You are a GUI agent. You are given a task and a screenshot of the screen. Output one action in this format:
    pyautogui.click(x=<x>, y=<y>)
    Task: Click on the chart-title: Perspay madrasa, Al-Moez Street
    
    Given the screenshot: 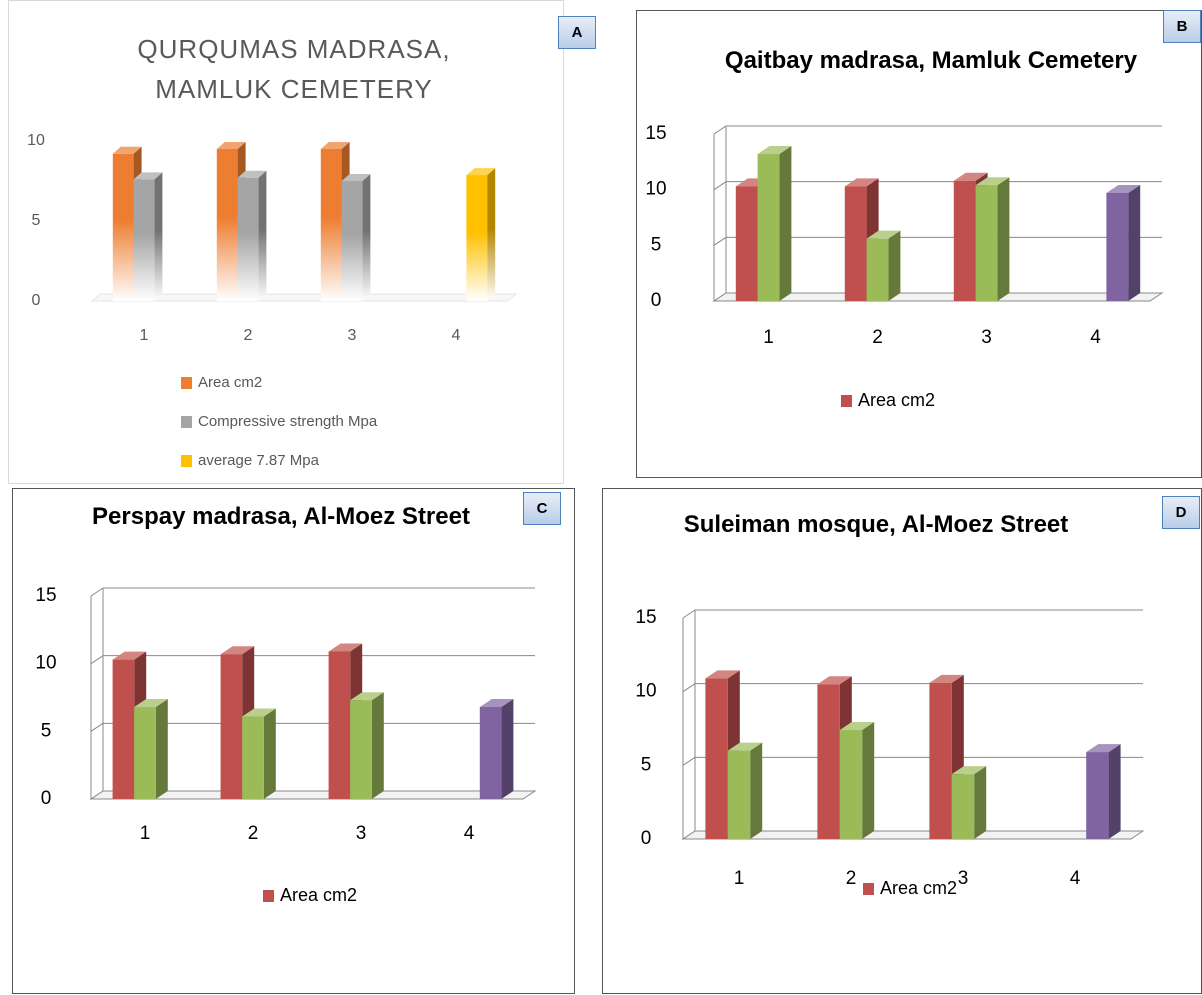 What is the action you would take?
    pyautogui.click(x=281, y=516)
    